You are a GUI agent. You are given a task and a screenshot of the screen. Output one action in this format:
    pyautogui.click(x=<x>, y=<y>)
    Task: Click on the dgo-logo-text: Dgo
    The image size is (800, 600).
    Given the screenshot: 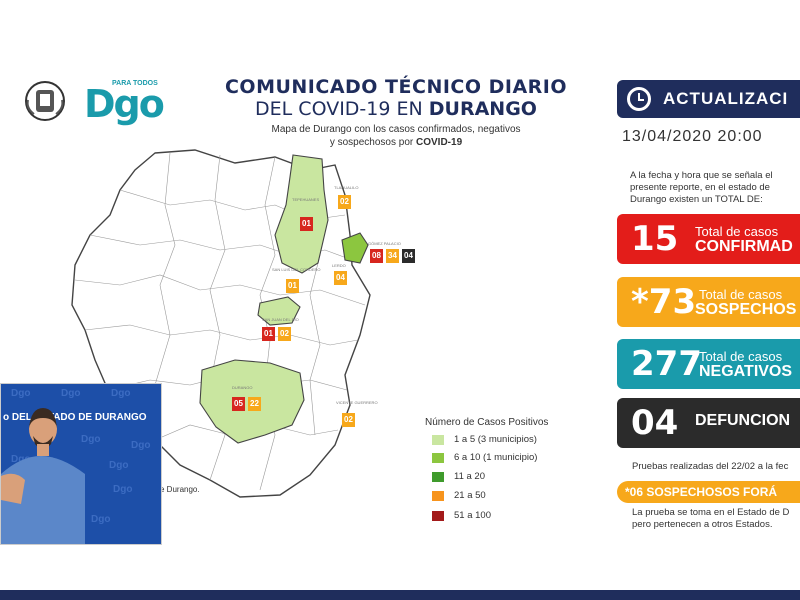 What is the action you would take?
    pyautogui.click(x=124, y=104)
    